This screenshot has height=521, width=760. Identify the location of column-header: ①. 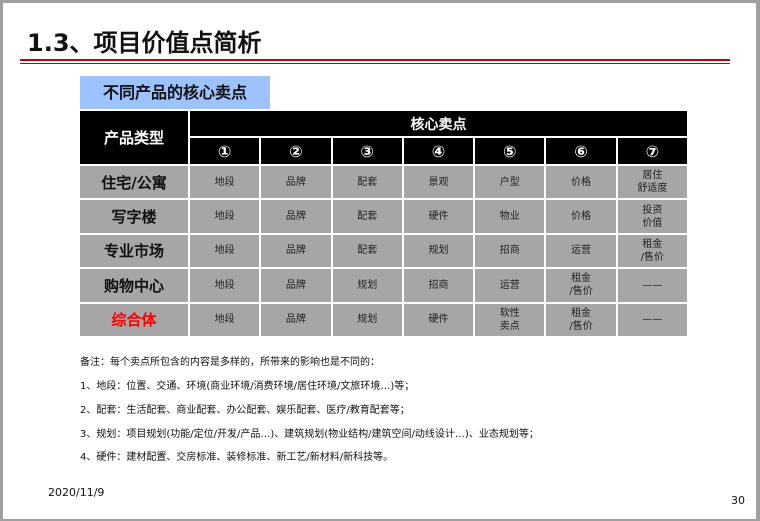
(225, 151).